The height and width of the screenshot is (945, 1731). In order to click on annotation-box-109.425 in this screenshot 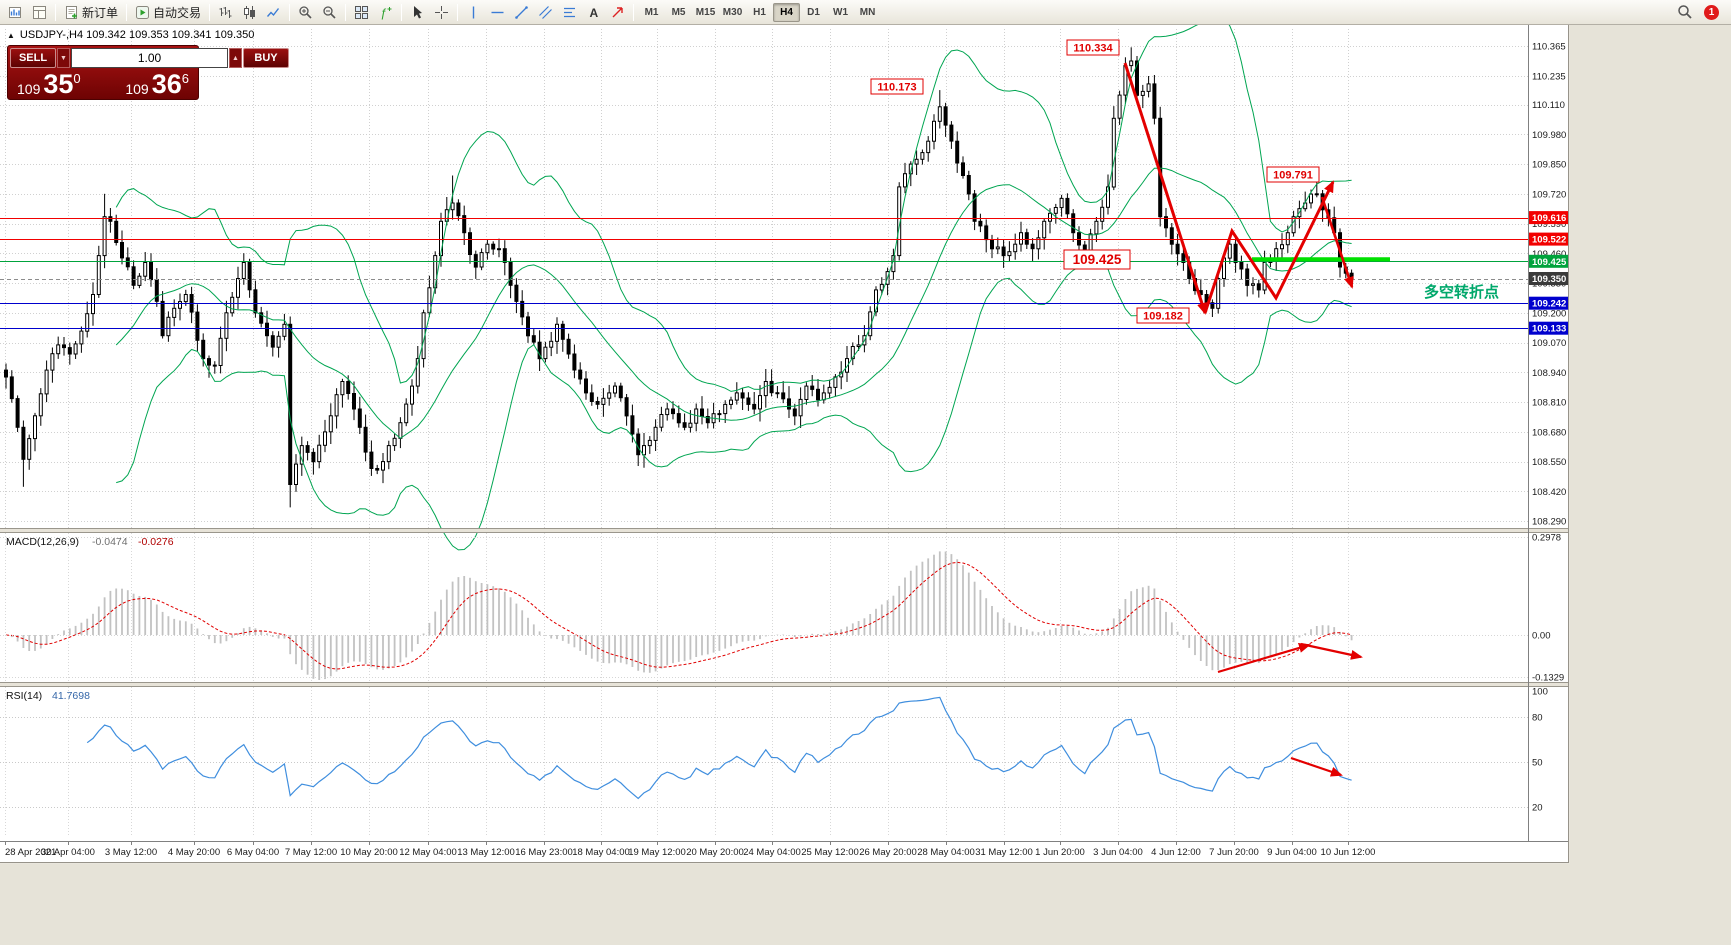, I will do `click(1097, 259)`.